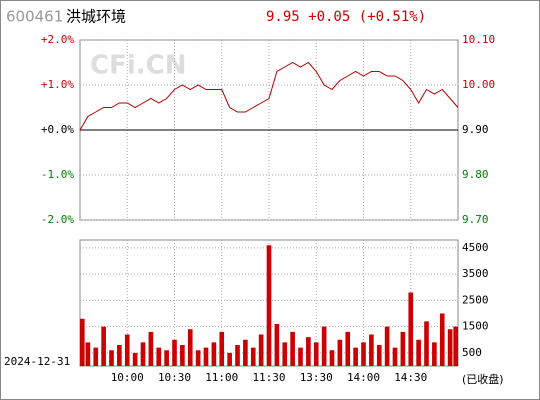  I want to click on x-tick-label: 13:30, so click(316, 377).